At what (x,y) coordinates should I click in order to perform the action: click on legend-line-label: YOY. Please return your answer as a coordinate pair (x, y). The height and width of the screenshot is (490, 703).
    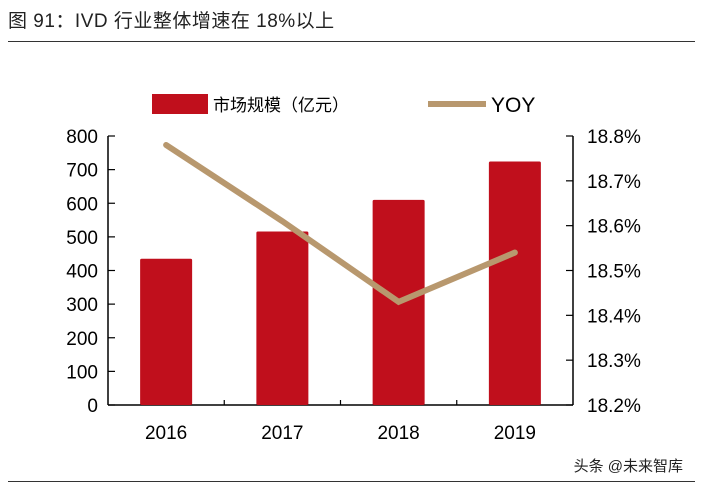
    Looking at the image, I should click on (513, 105).